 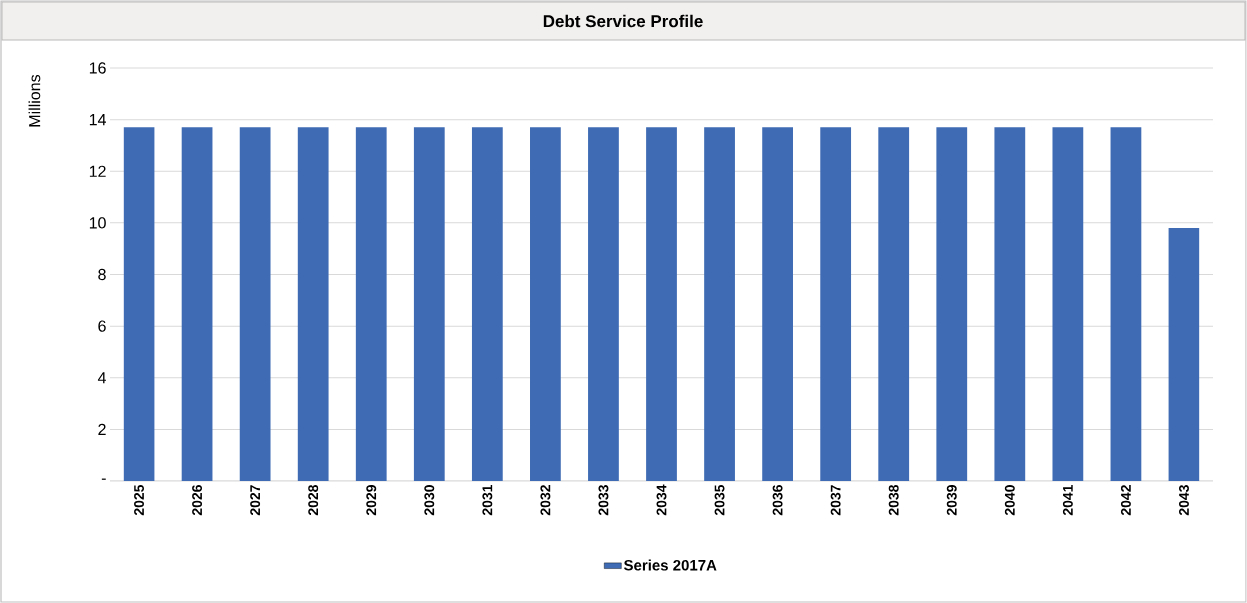 I want to click on x-tick-label: 2028, so click(x=313, y=500).